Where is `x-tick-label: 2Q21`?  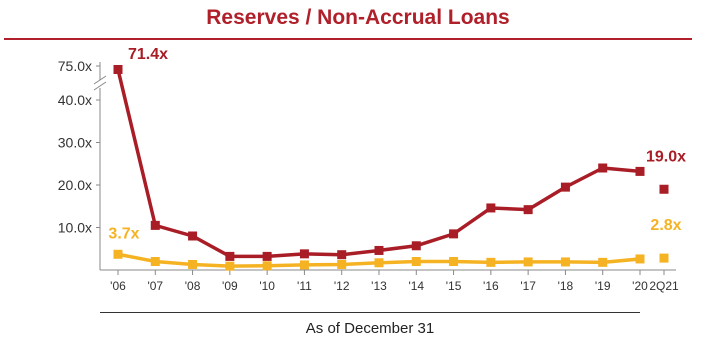
x-tick-label: 2Q21 is located at coordinates (664, 286).